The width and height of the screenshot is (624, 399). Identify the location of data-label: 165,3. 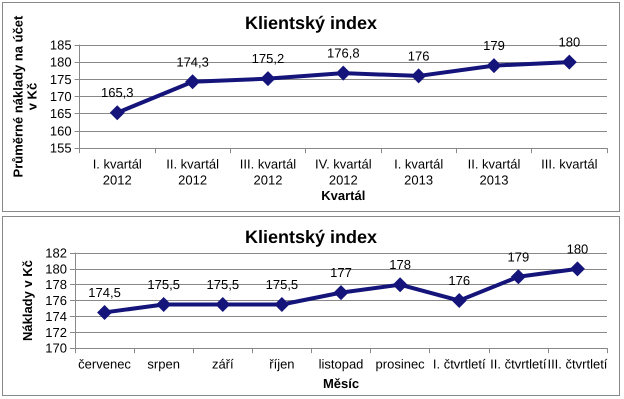
(117, 92).